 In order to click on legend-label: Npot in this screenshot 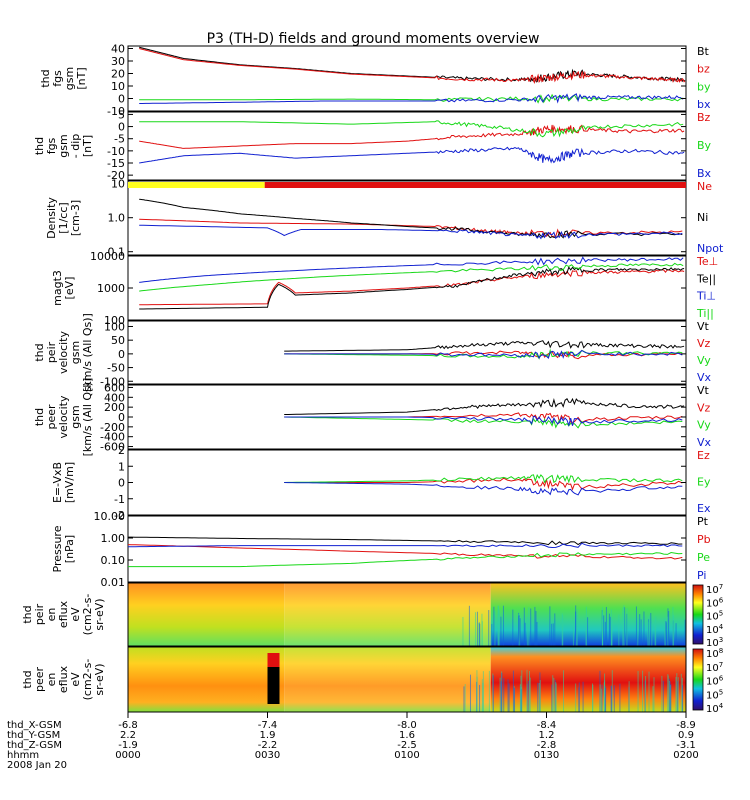, I will do `click(710, 248)`.